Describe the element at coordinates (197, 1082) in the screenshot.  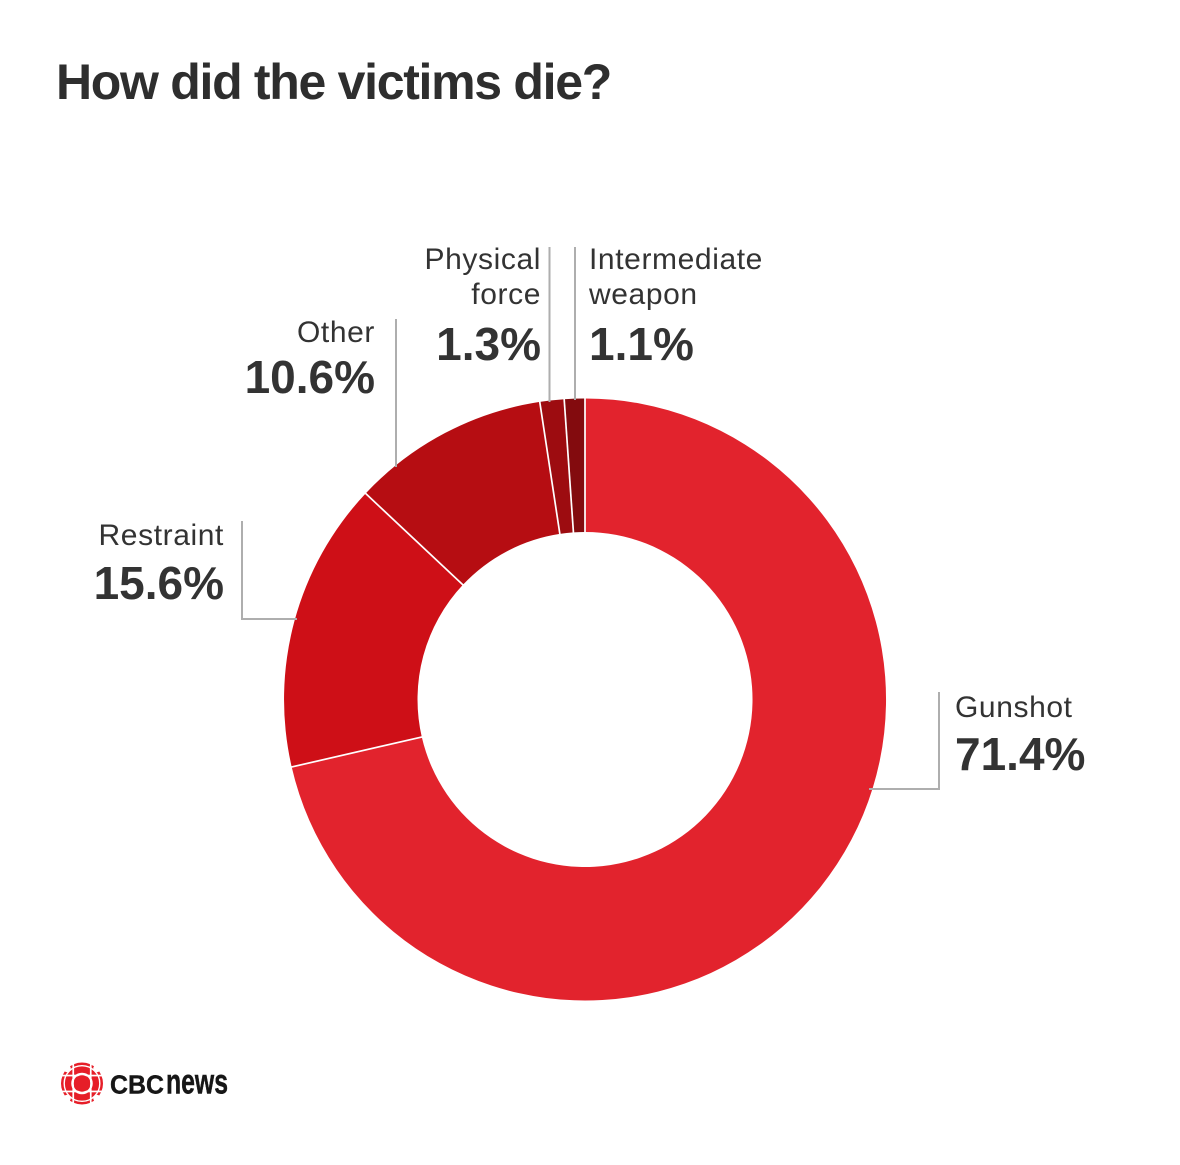
I see `svg-text: news` at that location.